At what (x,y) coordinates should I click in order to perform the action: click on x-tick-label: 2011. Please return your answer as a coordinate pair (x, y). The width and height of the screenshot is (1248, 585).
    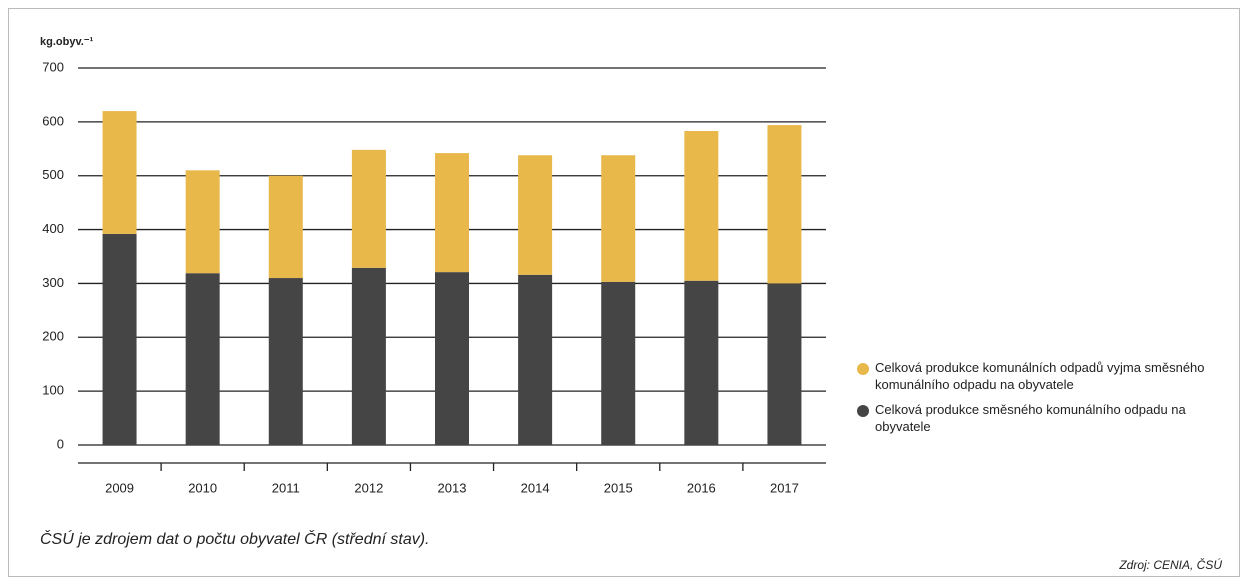
    Looking at the image, I should click on (286, 487).